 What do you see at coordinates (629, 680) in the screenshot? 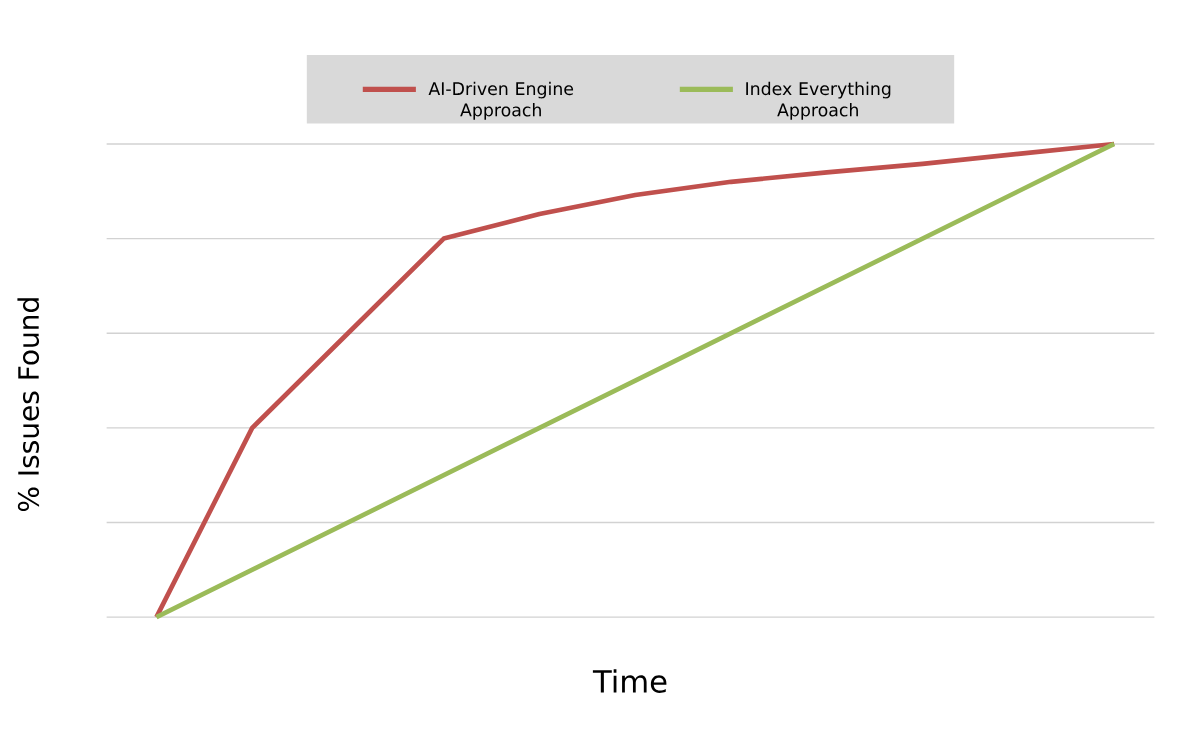
I see `x-axis-title: Time` at bounding box center [629, 680].